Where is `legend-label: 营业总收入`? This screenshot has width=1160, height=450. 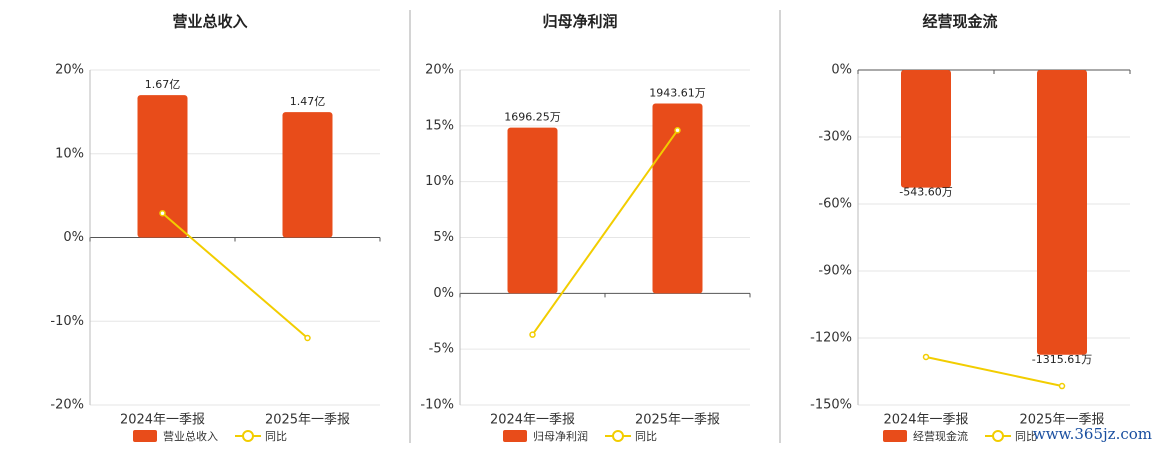 legend-label: 营业总收入 is located at coordinates (190, 436).